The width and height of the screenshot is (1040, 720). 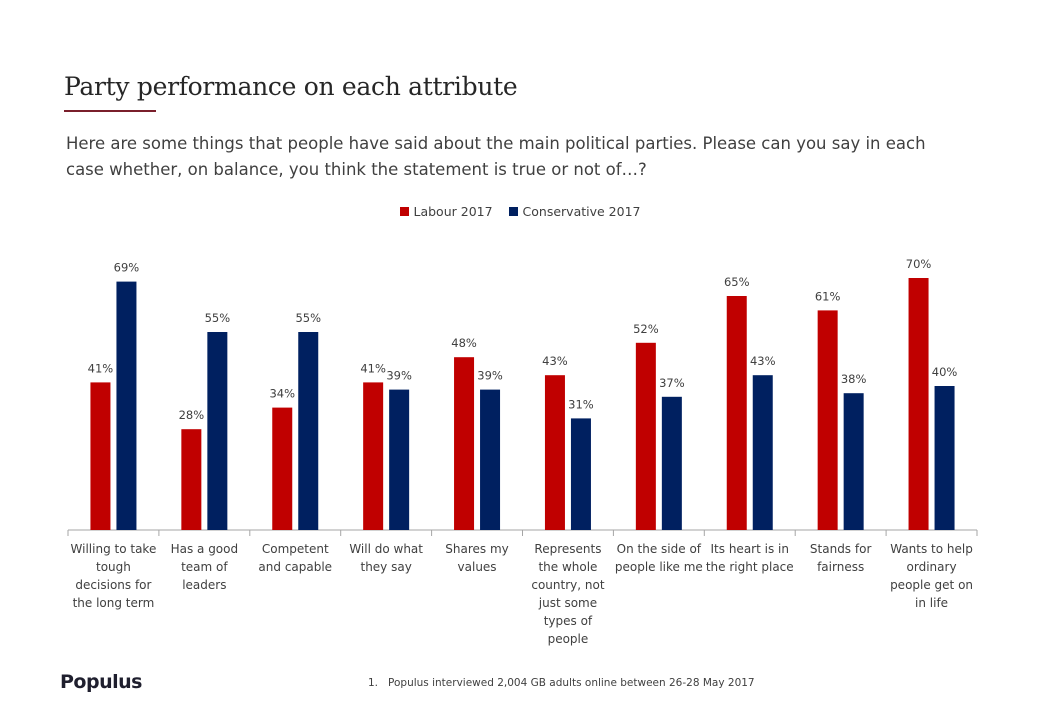 I want to click on data-label-labour-2017-wants-to-help-ordinary-people-: 70%, so click(x=919, y=264).